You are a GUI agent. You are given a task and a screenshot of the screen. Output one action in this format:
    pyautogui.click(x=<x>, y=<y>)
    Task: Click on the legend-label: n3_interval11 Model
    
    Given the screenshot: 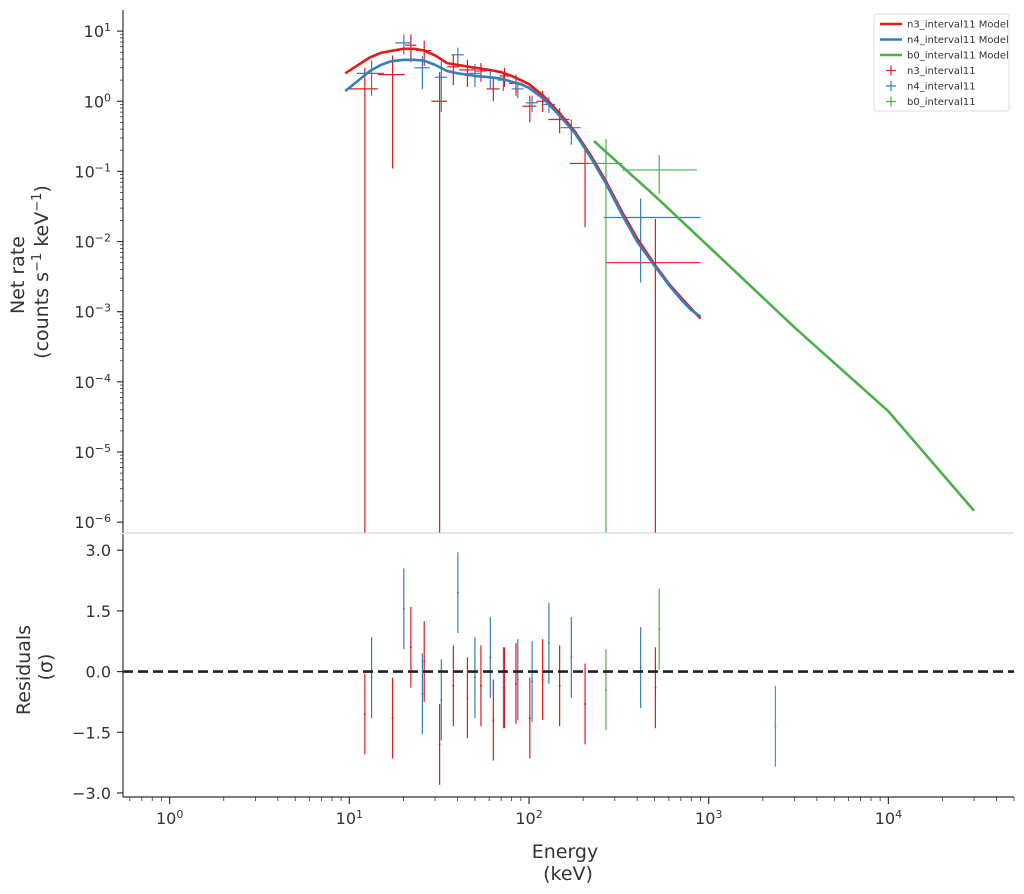 What is the action you would take?
    pyautogui.click(x=958, y=25)
    